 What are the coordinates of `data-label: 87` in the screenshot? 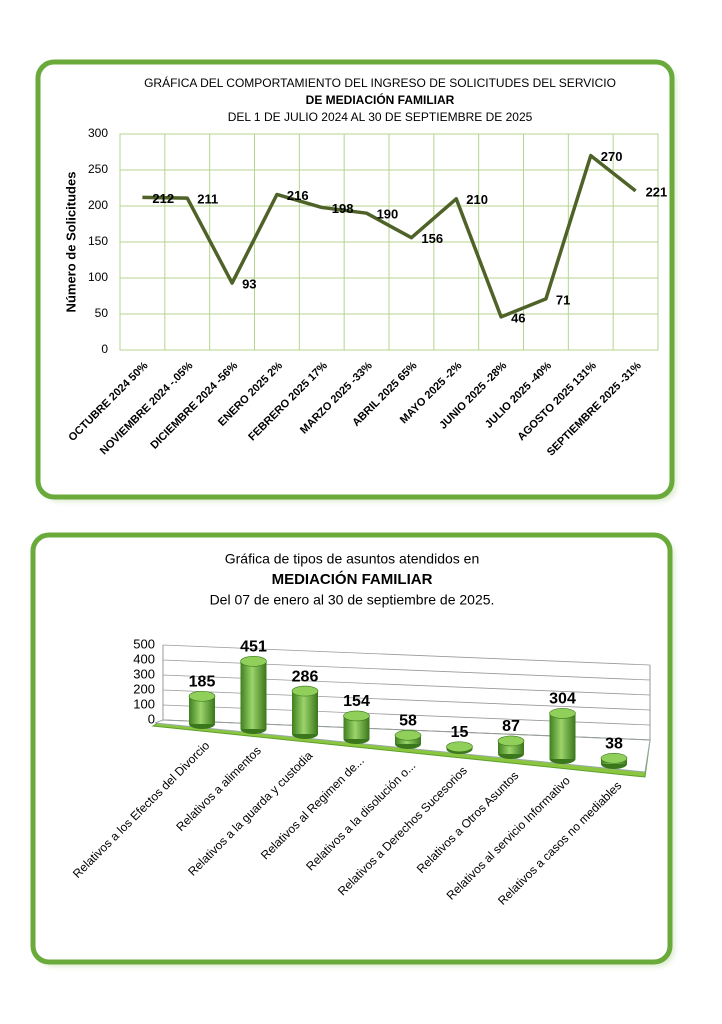 It's located at (511, 726).